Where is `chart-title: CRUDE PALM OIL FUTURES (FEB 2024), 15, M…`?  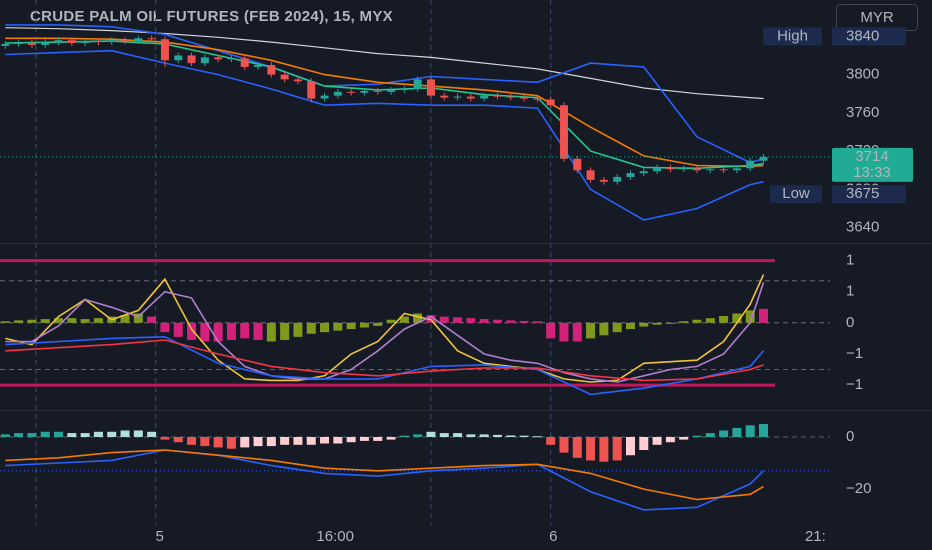 chart-title: CRUDE PALM OIL FUTURES (FEB 2024), 15, M… is located at coordinates (211, 16).